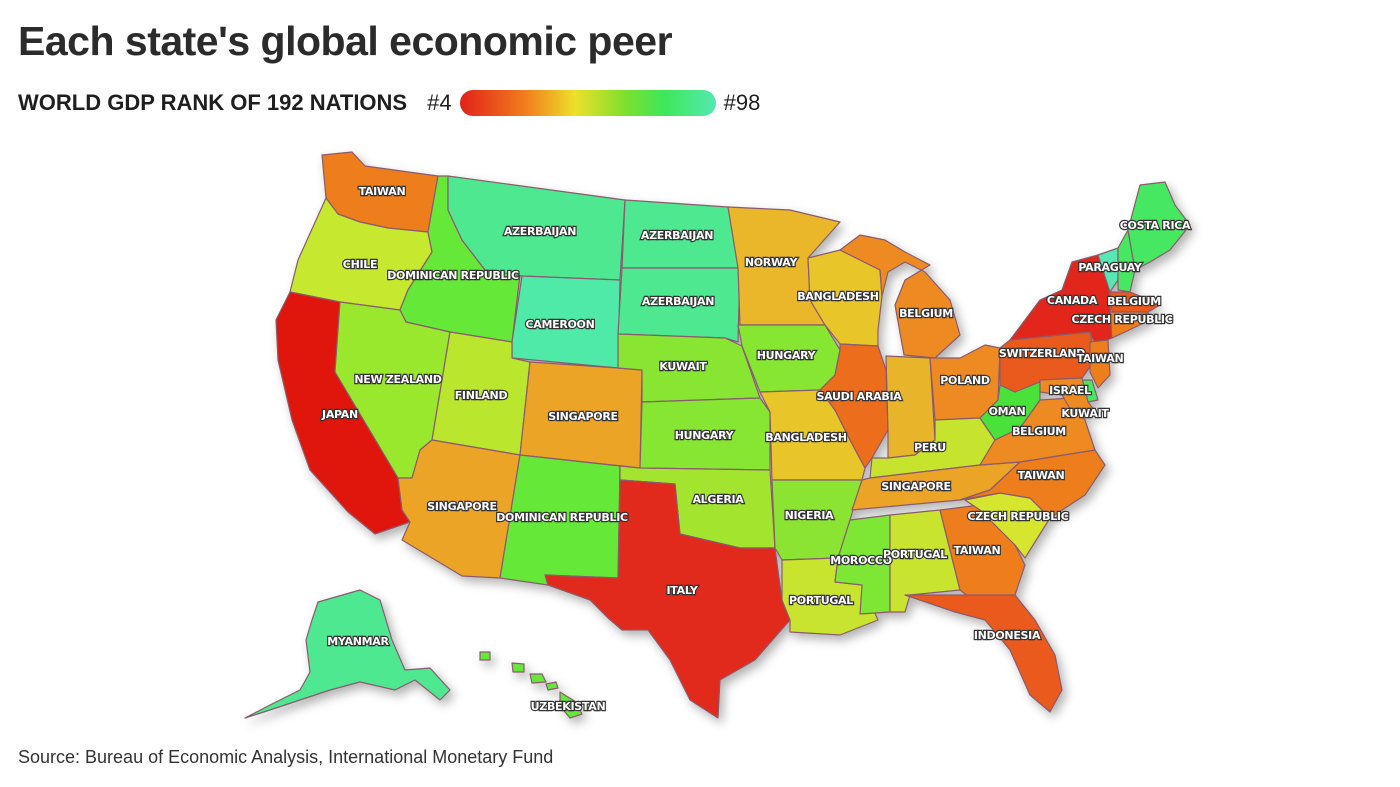 The image size is (1400, 787). Describe the element at coordinates (667, 599) in the screenshot. I see `state-TX` at that location.